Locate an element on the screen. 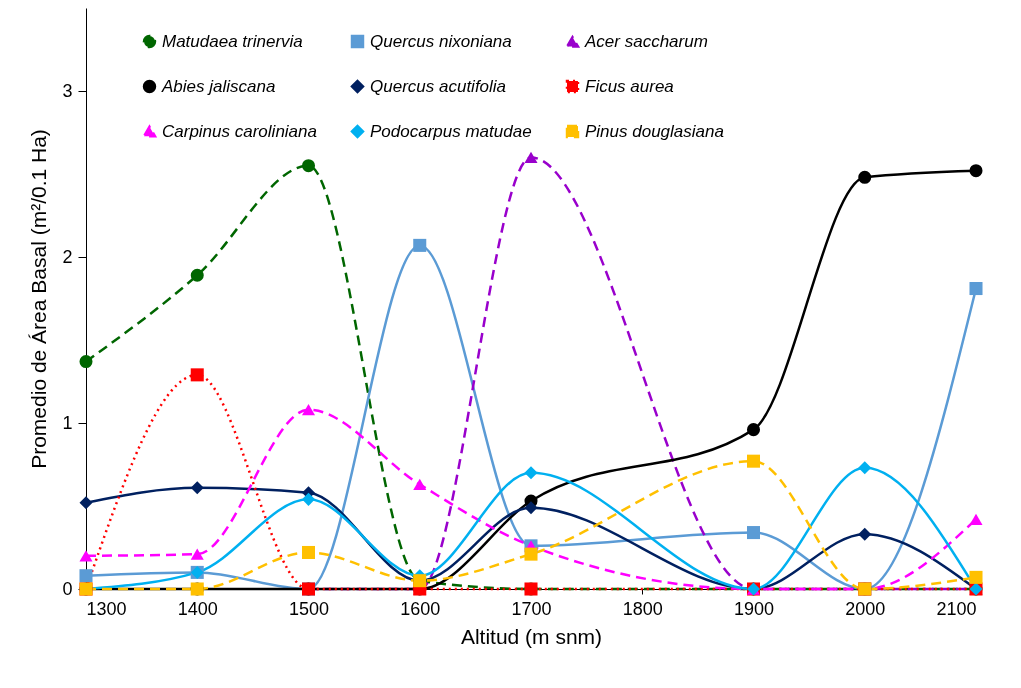 This screenshot has height=688, width=1021. legend-label: Podocarpus matudae is located at coordinates (451, 131).